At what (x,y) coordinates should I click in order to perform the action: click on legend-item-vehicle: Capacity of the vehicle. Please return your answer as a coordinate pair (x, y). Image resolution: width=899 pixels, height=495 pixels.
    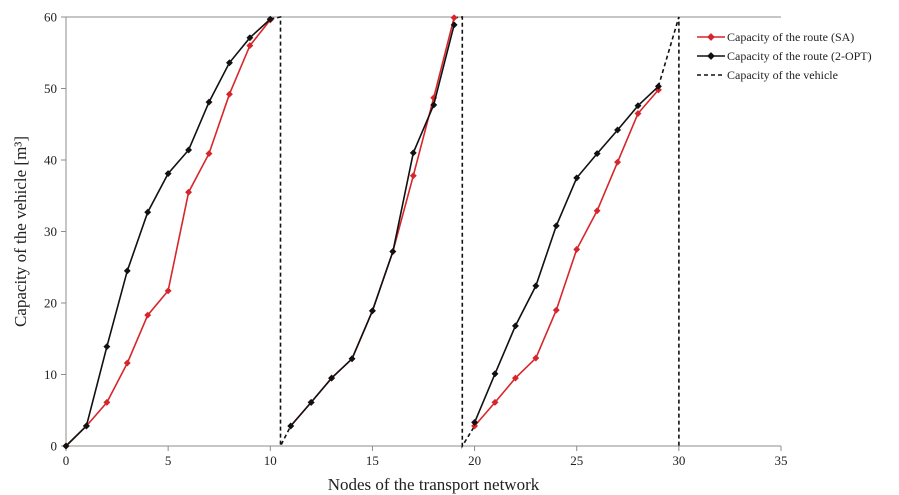
    Looking at the image, I should click on (767, 75).